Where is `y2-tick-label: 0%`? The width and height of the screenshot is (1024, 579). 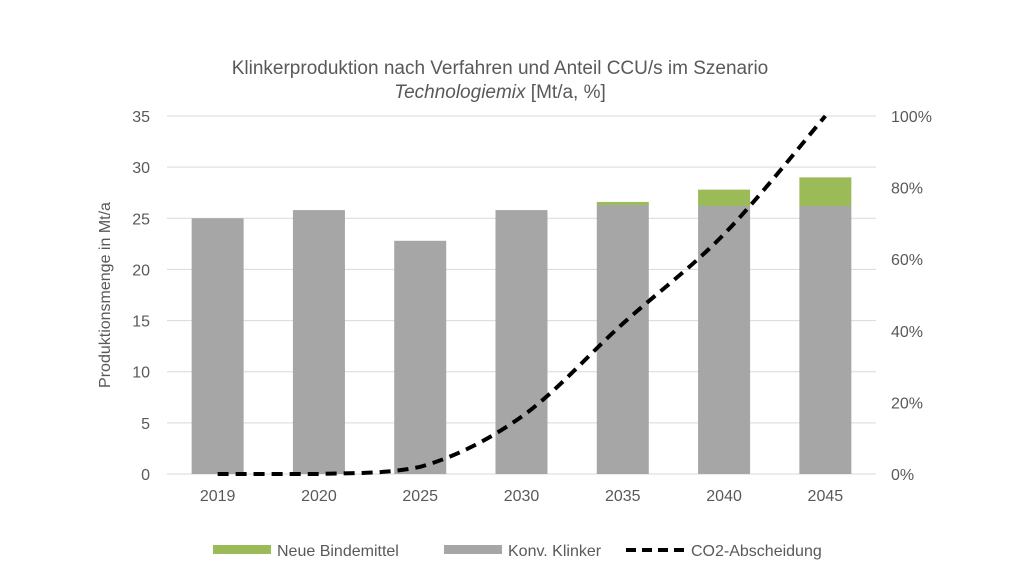 y2-tick-label: 0% is located at coordinates (902, 475).